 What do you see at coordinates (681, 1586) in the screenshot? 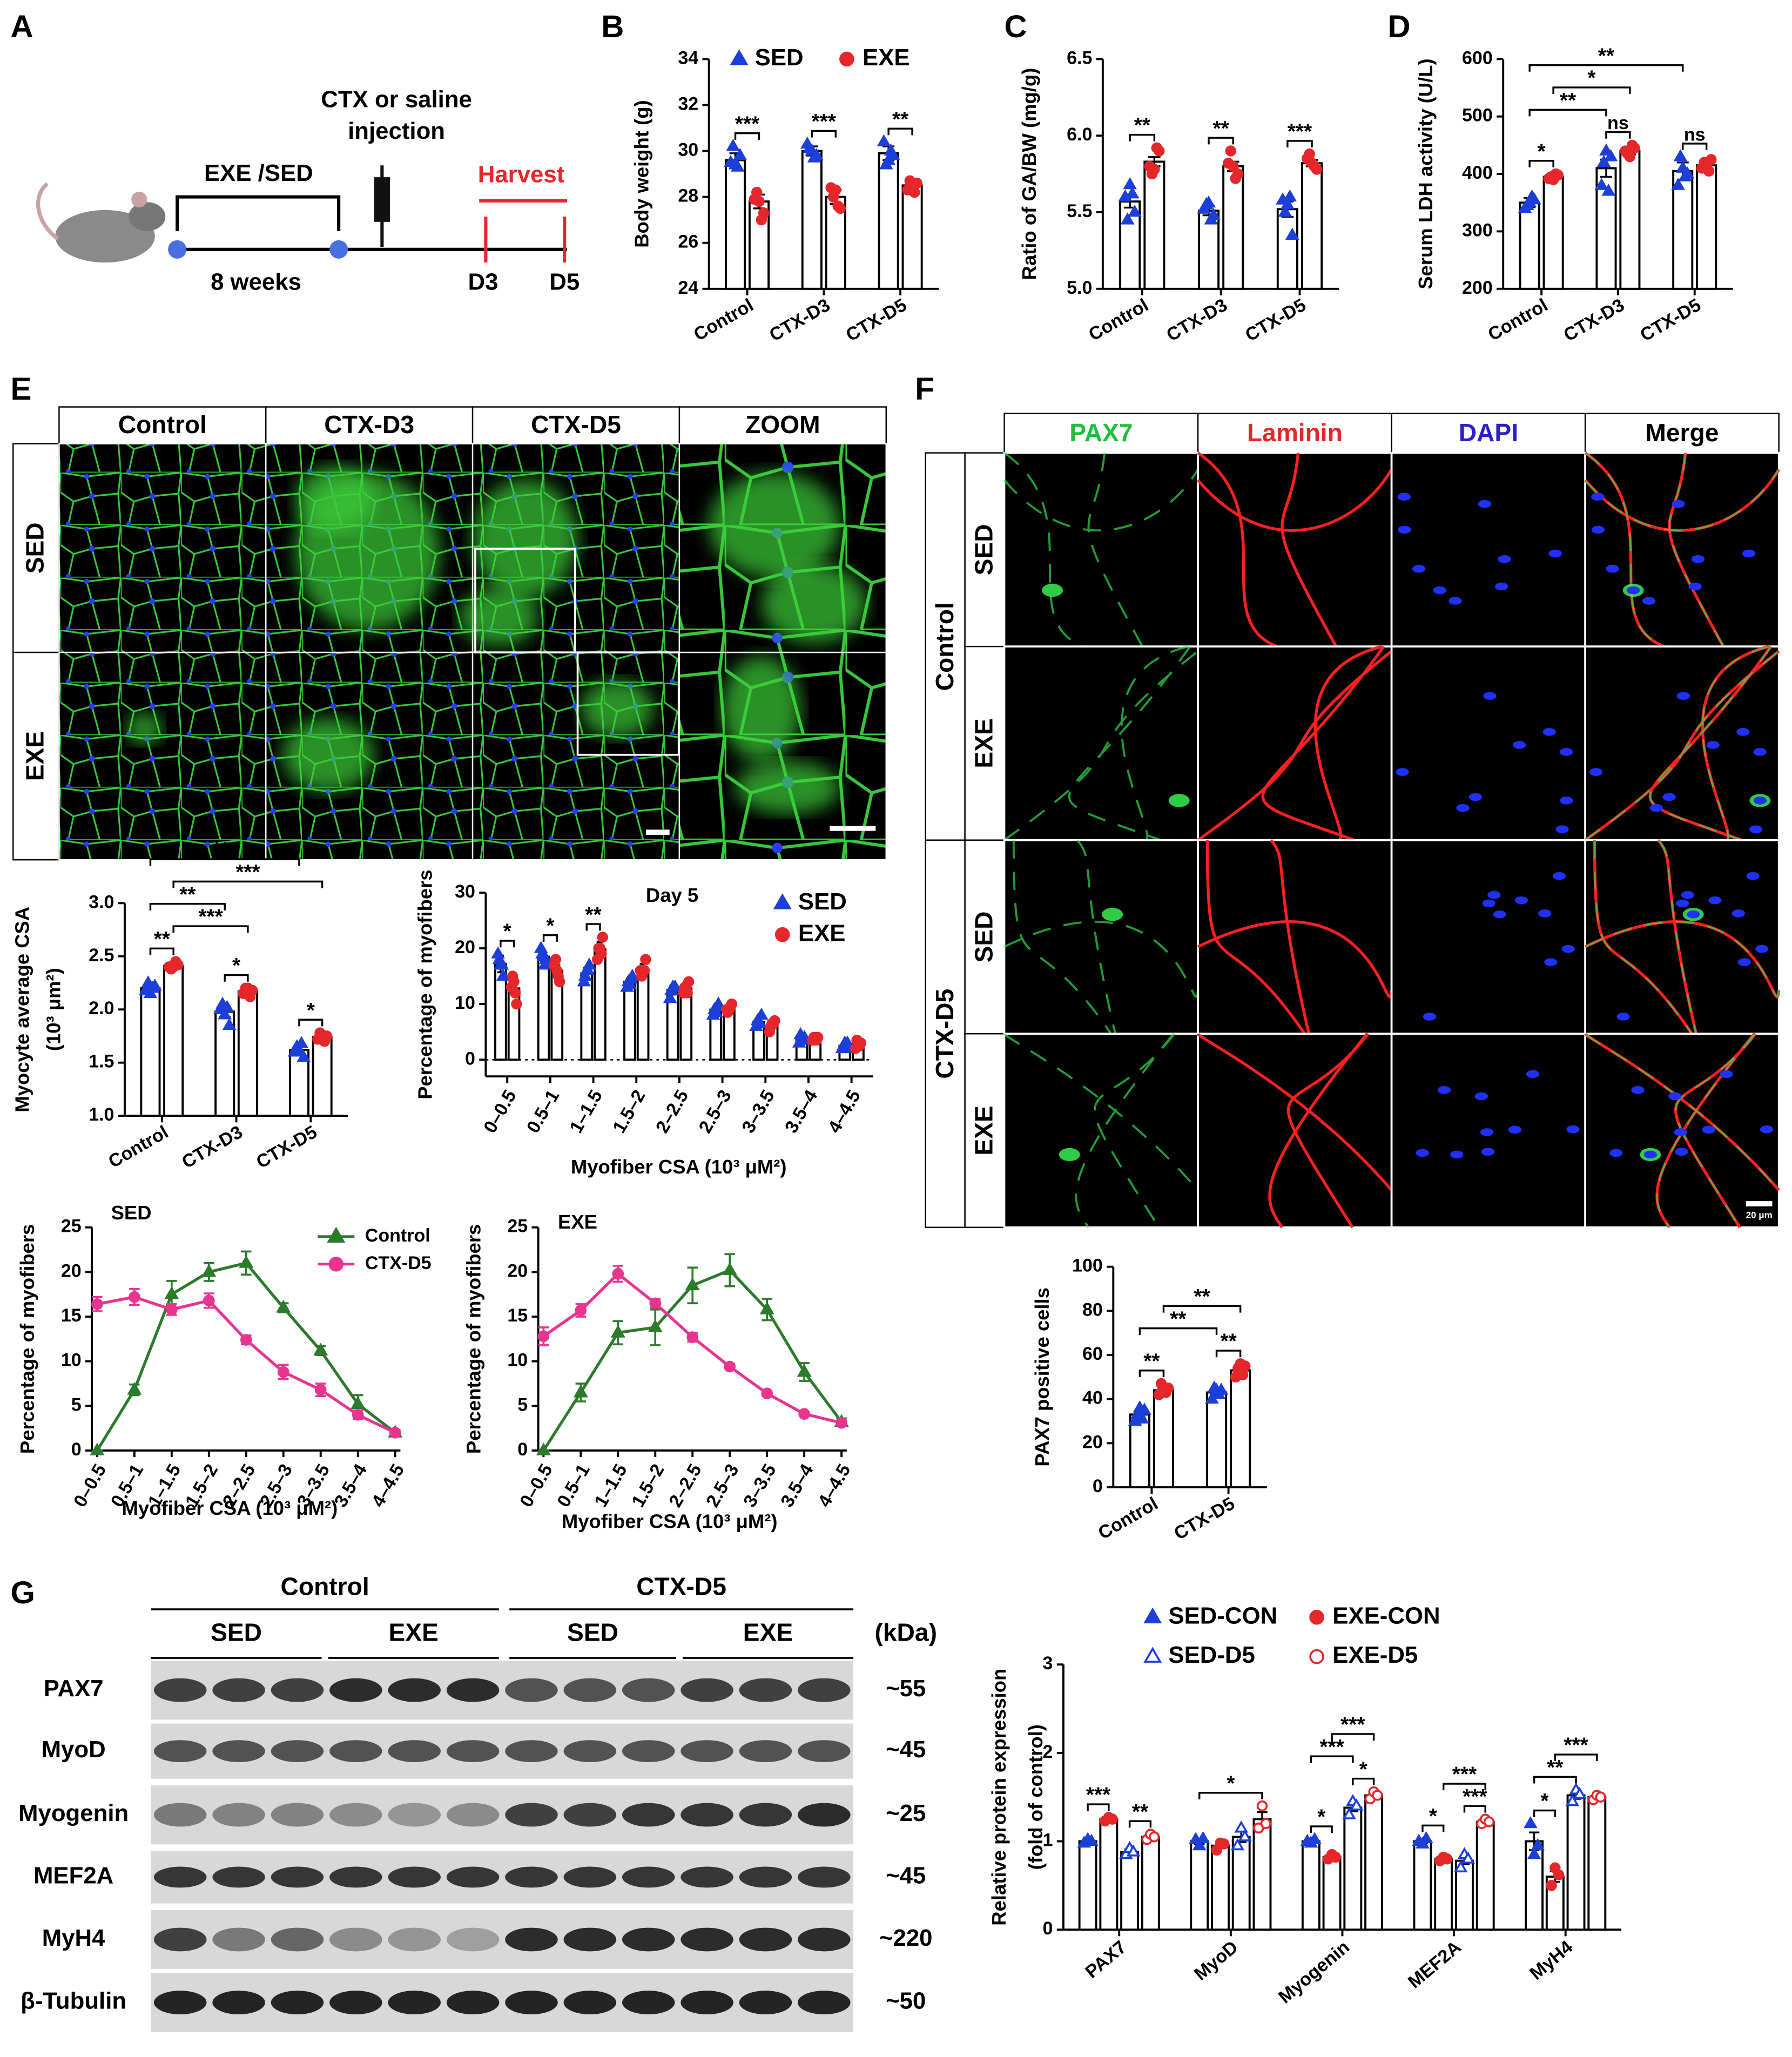
I see `blot-group: CTX-D5` at bounding box center [681, 1586].